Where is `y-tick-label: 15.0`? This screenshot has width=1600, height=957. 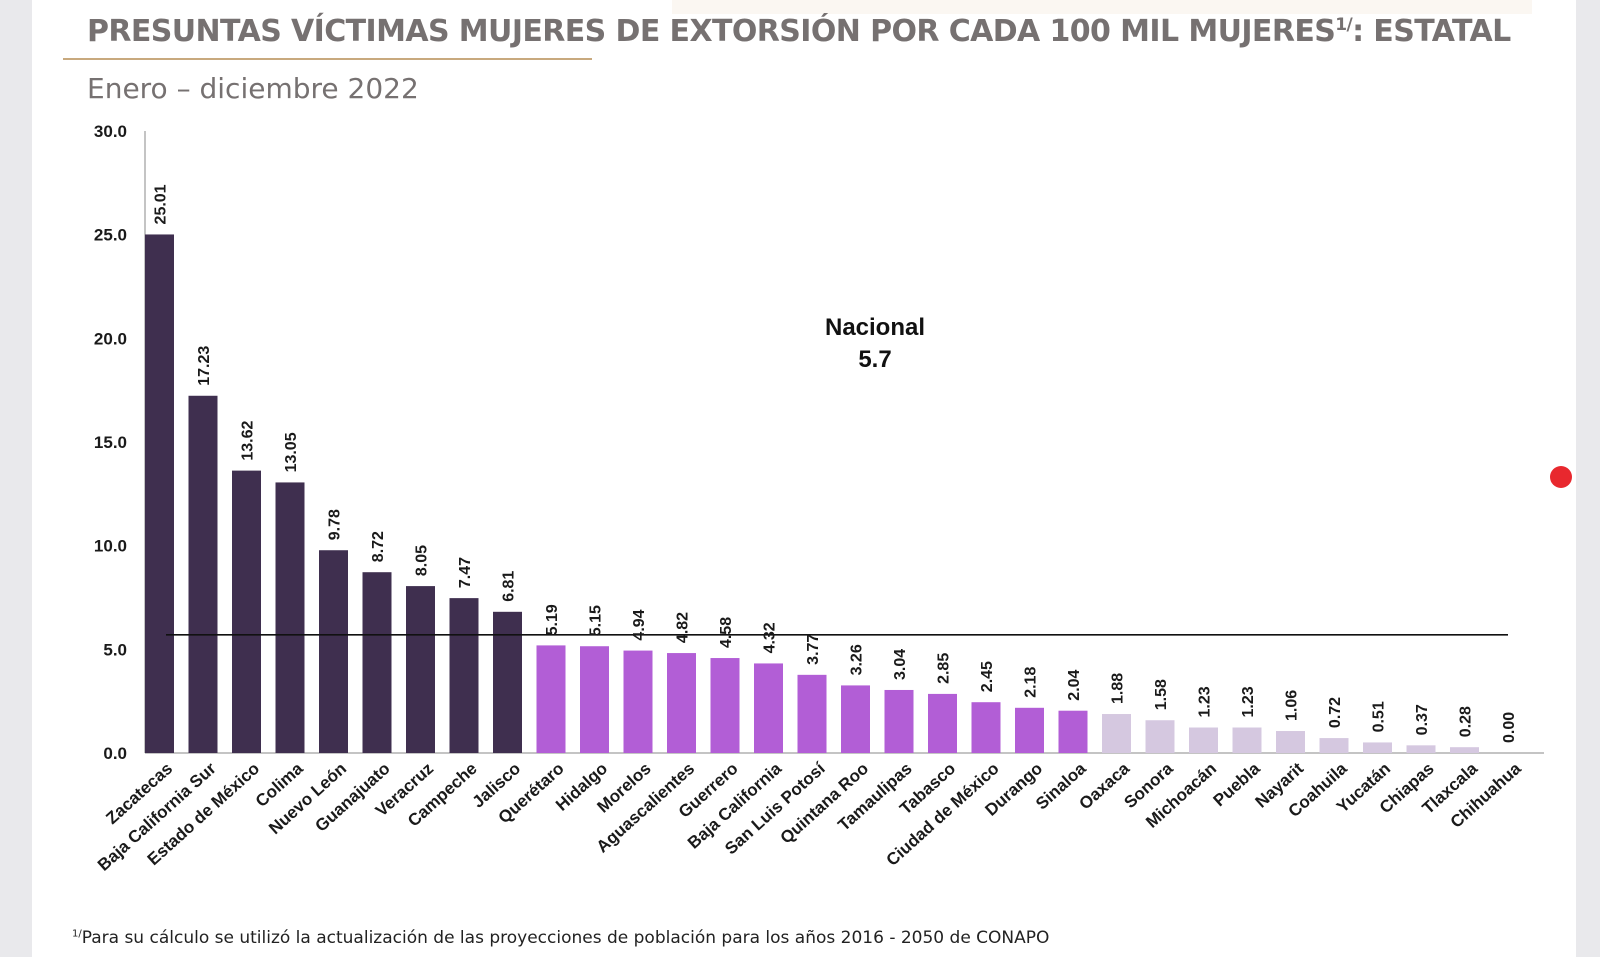 y-tick-label: 15.0 is located at coordinates (110, 442).